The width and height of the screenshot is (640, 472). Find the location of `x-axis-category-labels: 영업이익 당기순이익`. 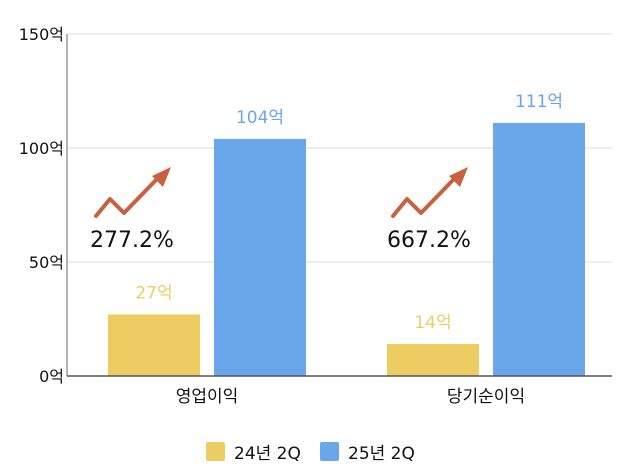

x-axis-category-labels: 영업이익 당기순이익 is located at coordinates (350, 397).